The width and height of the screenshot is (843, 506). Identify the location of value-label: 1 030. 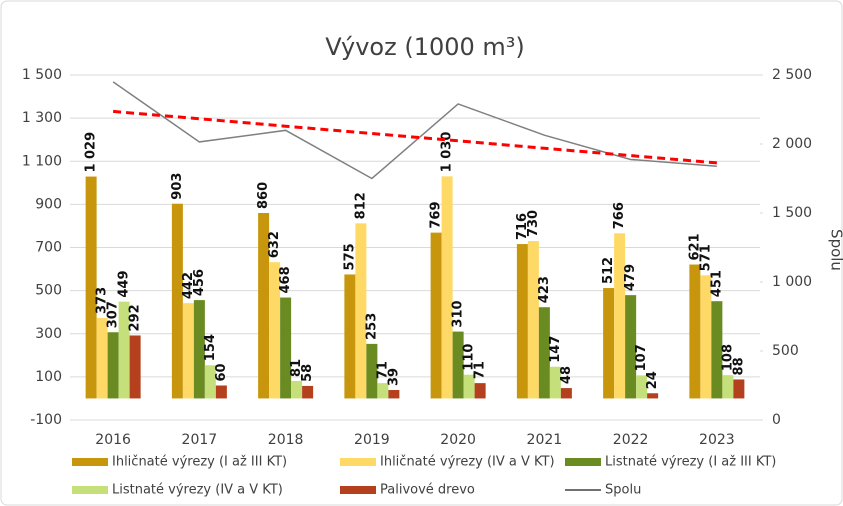
(447, 152).